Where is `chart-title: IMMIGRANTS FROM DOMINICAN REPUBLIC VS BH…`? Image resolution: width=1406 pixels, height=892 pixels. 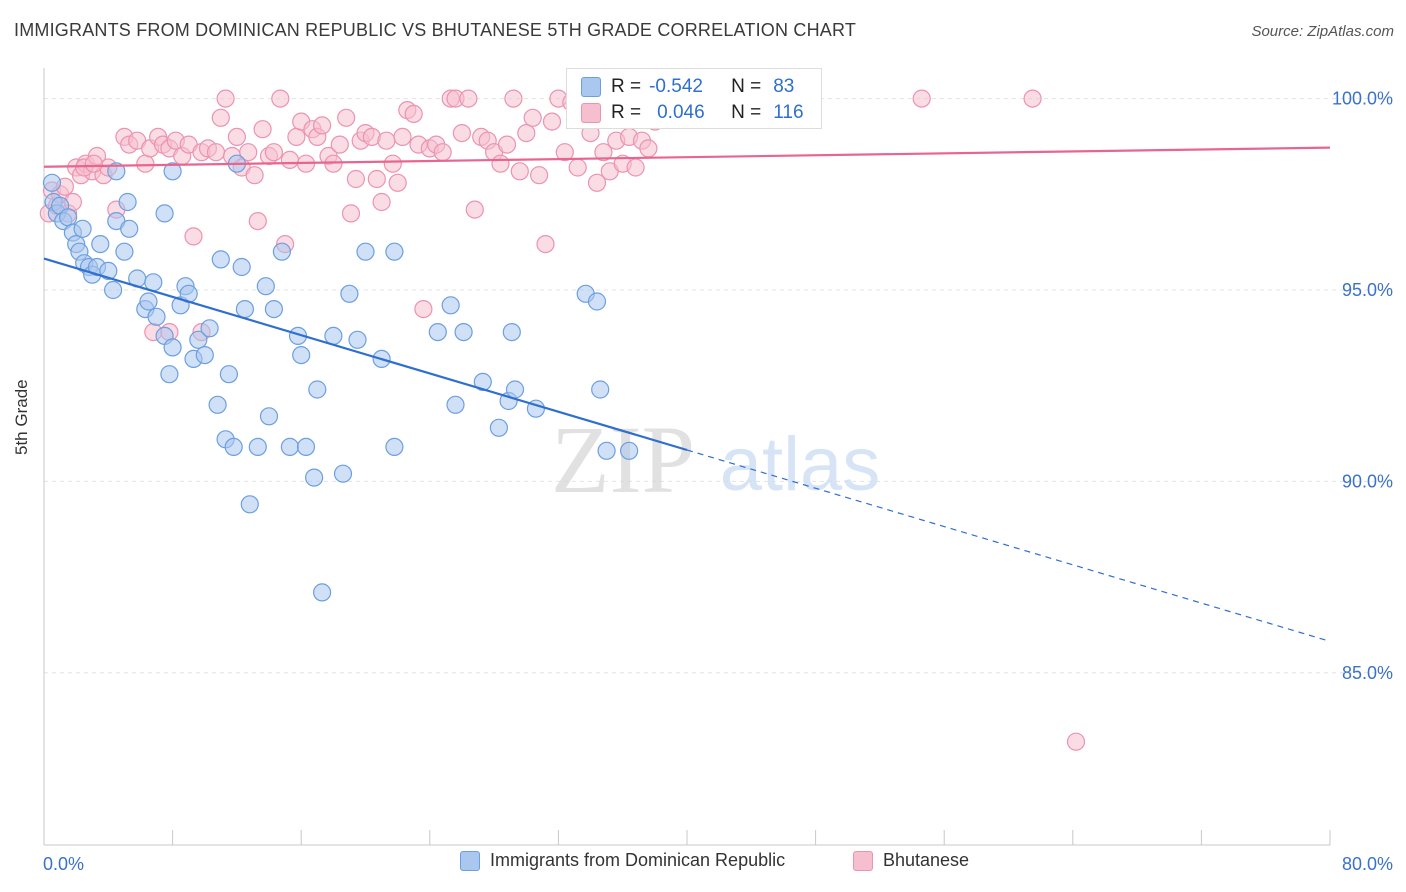
chart-title: IMMIGRANTS FROM DOMINICAN REPUBLIC VS BH… is located at coordinates (435, 30).